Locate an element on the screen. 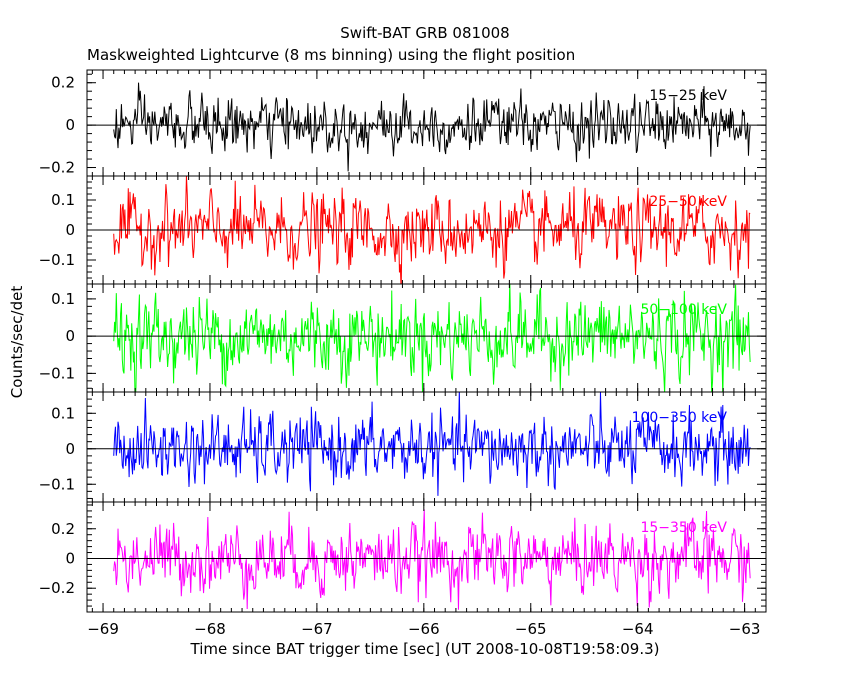  x-tick-label: −65 is located at coordinates (531, 629).